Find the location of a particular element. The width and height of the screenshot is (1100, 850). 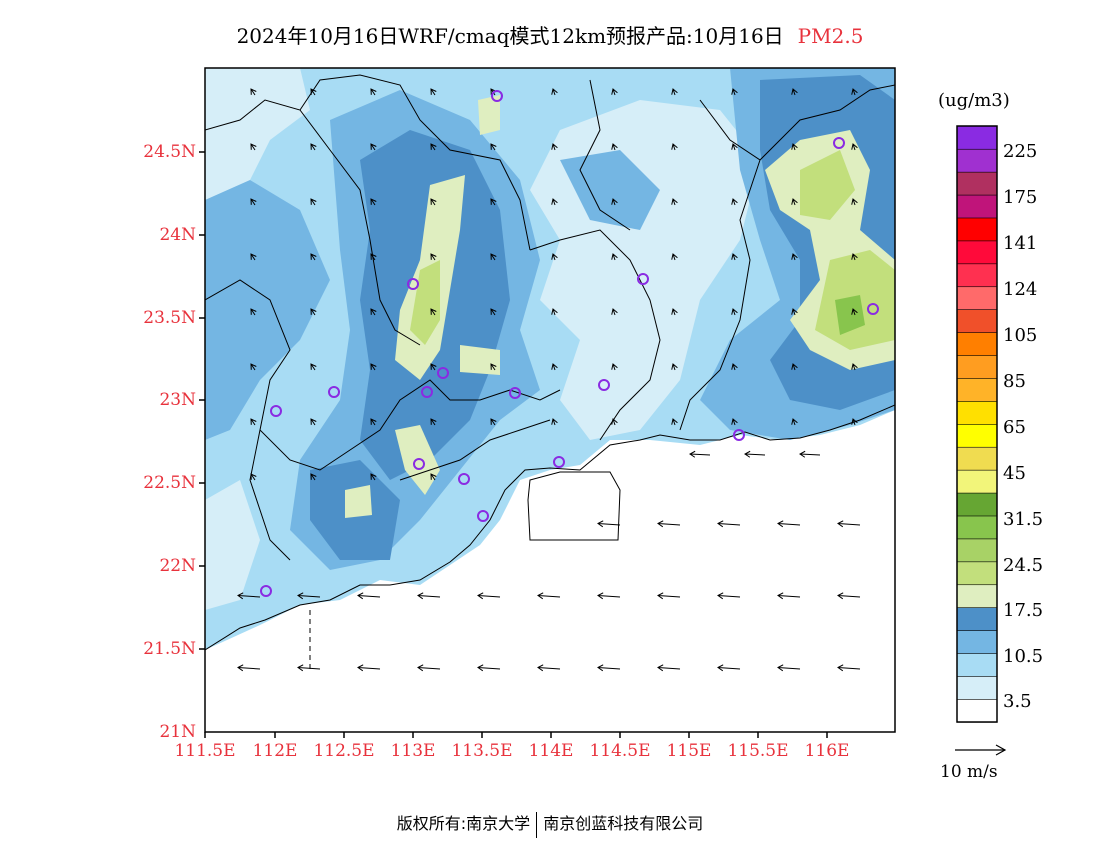

colorbar-label: 31.5 is located at coordinates (1023, 519).